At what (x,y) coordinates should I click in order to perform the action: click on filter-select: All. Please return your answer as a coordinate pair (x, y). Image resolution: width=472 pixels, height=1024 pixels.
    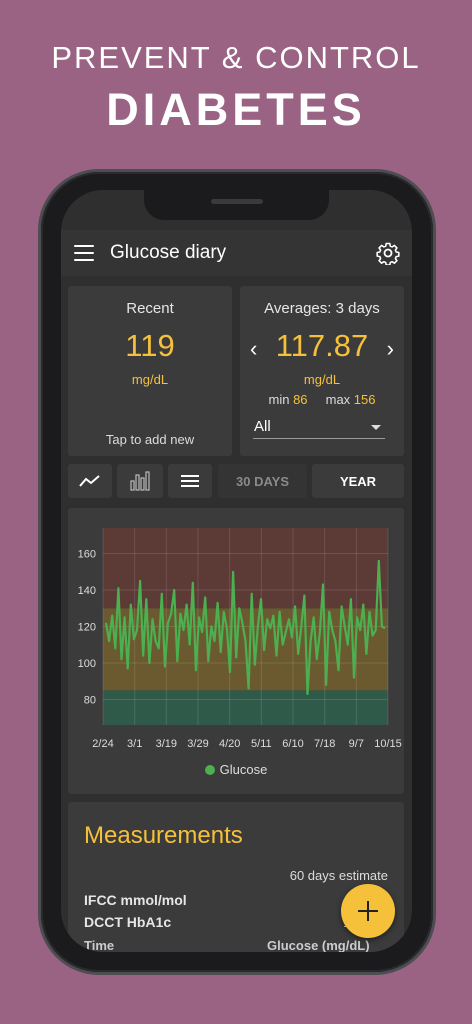
    Looking at the image, I should click on (319, 427).